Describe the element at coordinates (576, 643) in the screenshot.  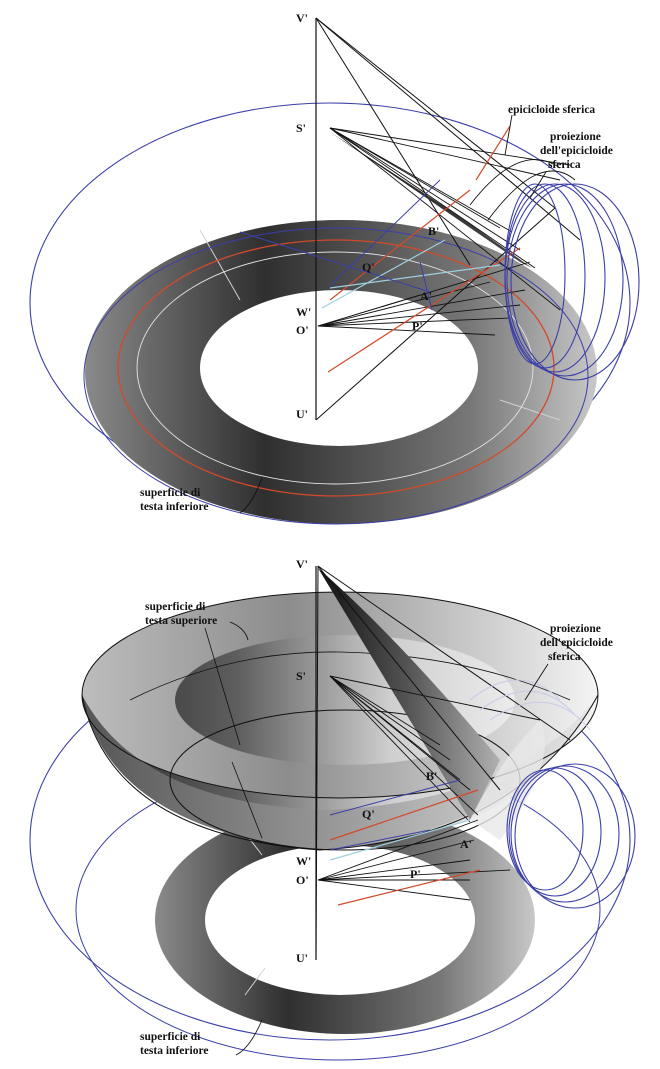
I see `callout-projection-bottom-2: dell'epicicloide` at that location.